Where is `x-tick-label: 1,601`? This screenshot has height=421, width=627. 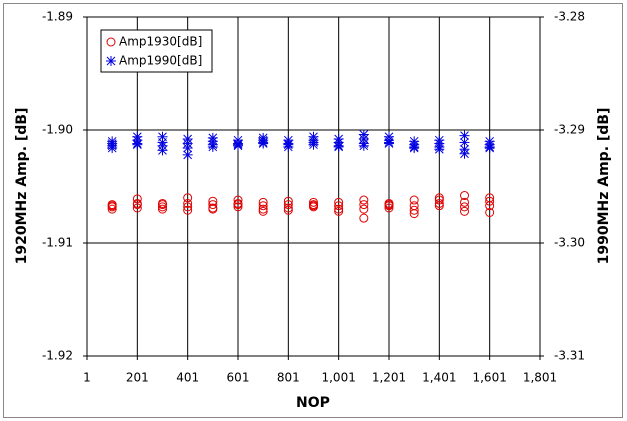
x-tick-label: 1,601 is located at coordinates (489, 378).